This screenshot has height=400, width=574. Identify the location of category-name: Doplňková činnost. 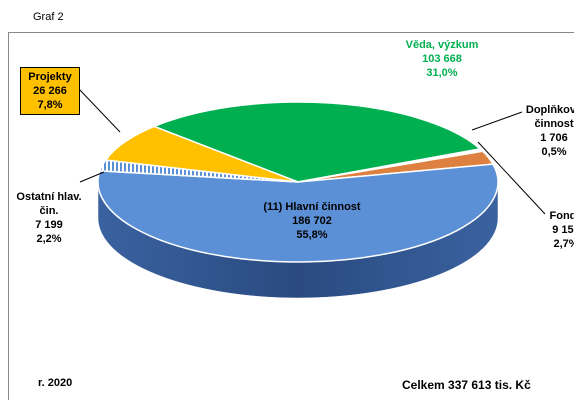
(549, 117).